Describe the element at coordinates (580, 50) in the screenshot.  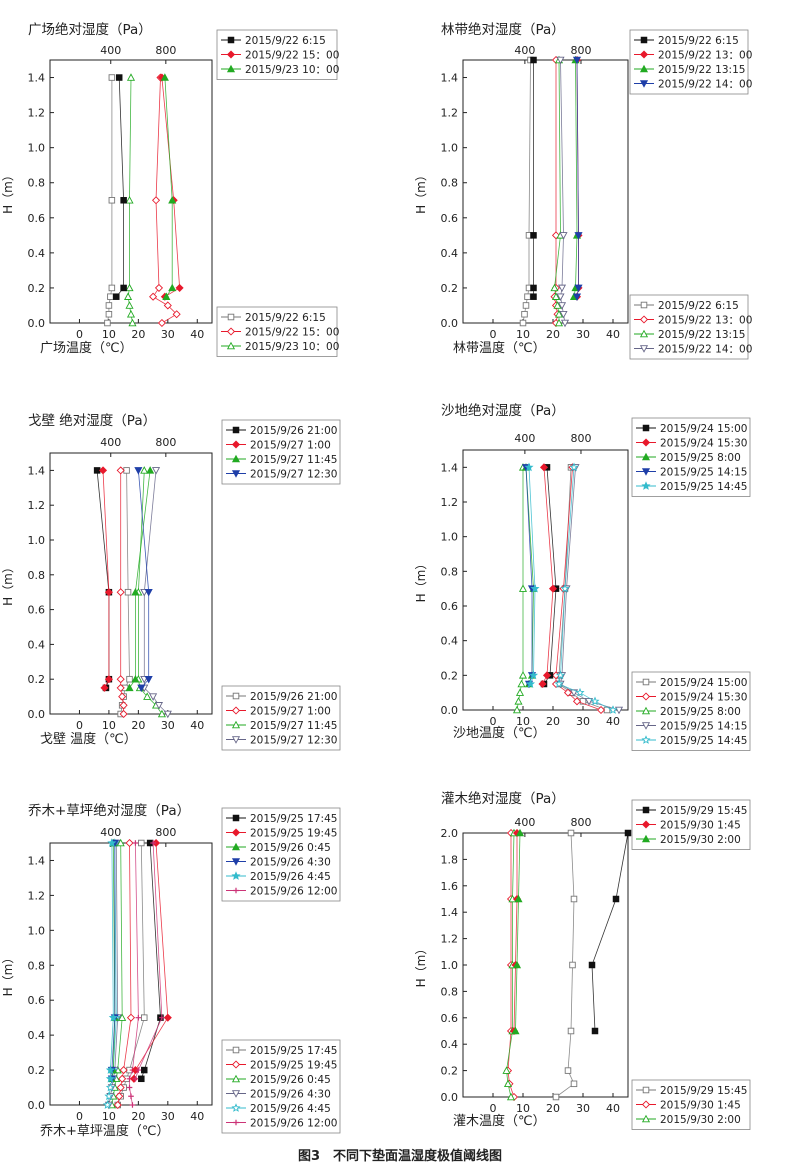
I see `top-tick-label: 800` at that location.